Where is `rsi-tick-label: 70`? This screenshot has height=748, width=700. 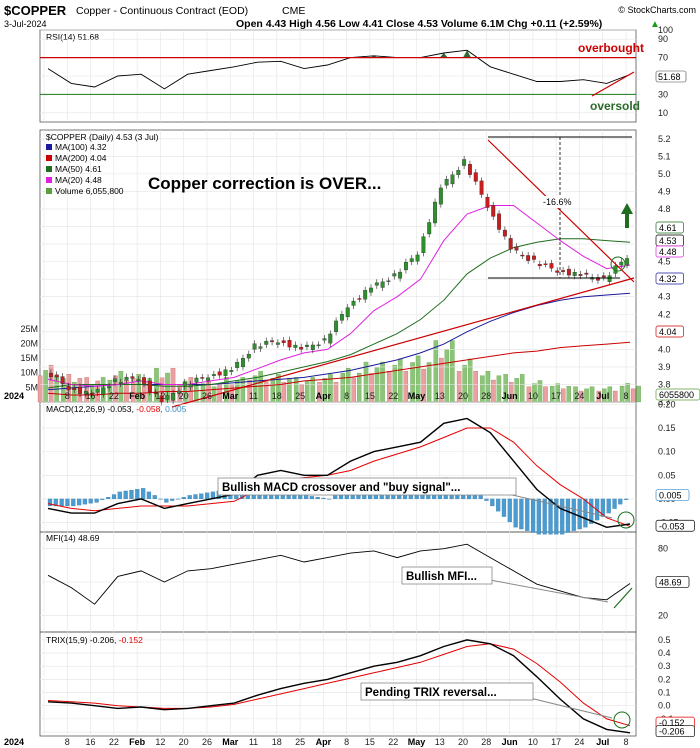 rsi-tick-label: 70 is located at coordinates (663, 58).